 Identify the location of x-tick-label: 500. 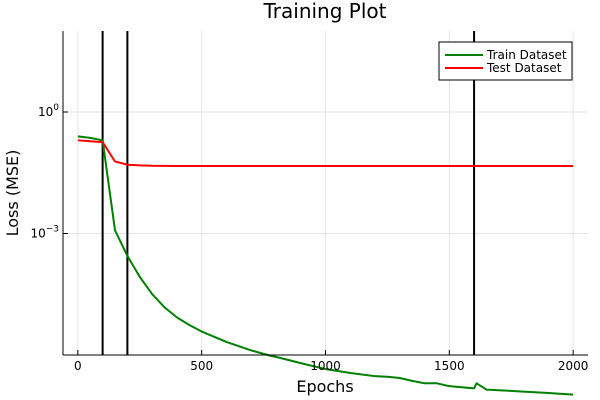
(201, 366).